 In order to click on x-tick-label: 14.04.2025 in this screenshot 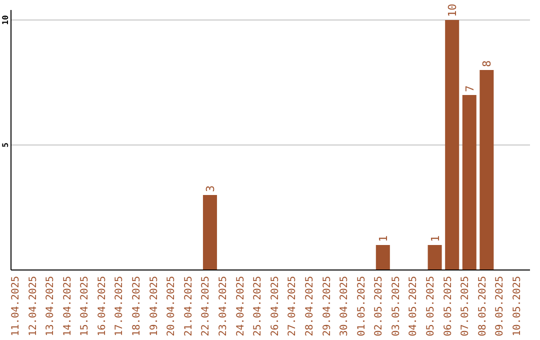, I will do `click(68, 306)`.